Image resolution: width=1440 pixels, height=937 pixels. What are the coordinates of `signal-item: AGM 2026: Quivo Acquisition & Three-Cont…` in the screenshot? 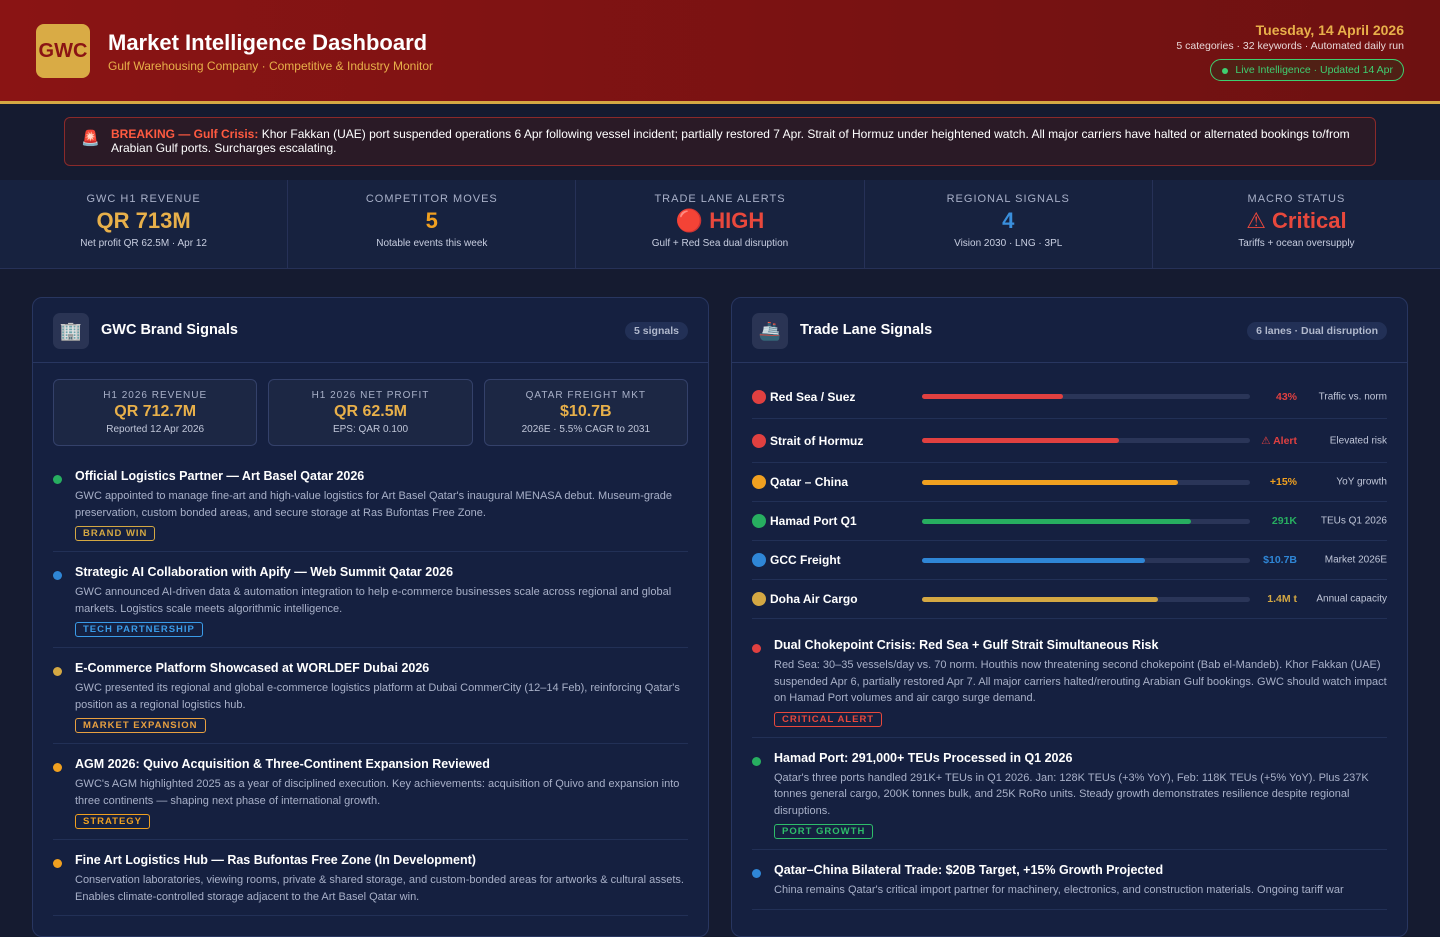 It's located at (370, 792).